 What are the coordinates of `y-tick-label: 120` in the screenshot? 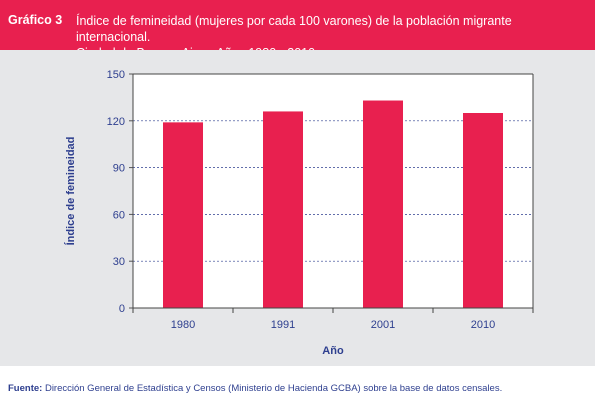 It's located at (116, 122).